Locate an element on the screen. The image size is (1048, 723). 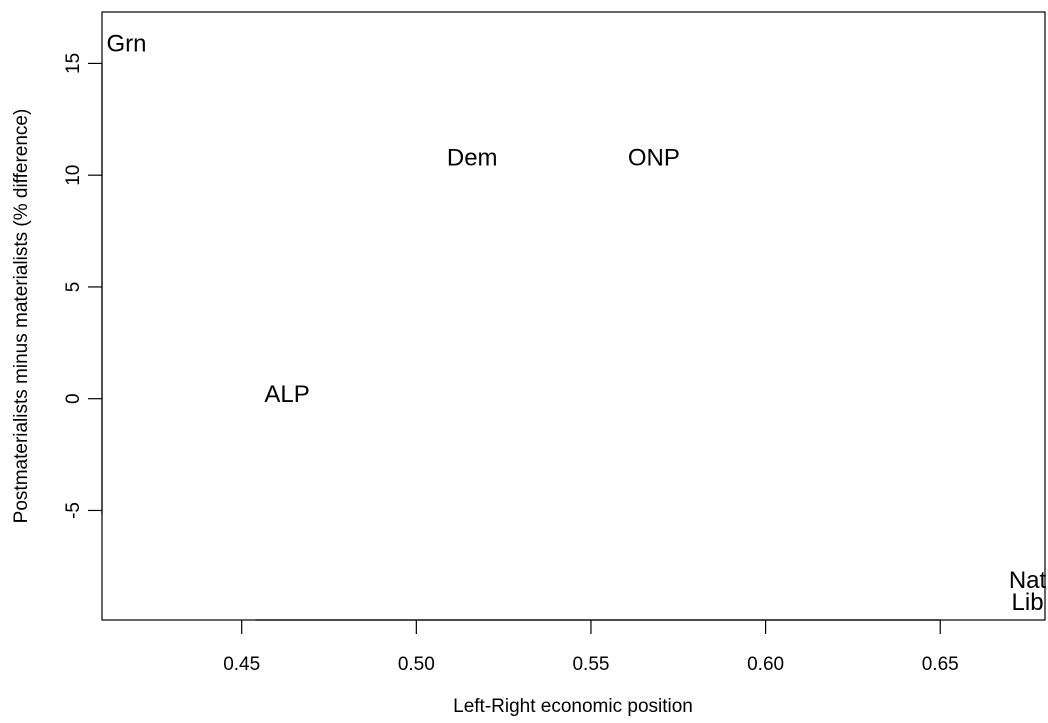
x-tick-label: 0.60 is located at coordinates (765, 664).